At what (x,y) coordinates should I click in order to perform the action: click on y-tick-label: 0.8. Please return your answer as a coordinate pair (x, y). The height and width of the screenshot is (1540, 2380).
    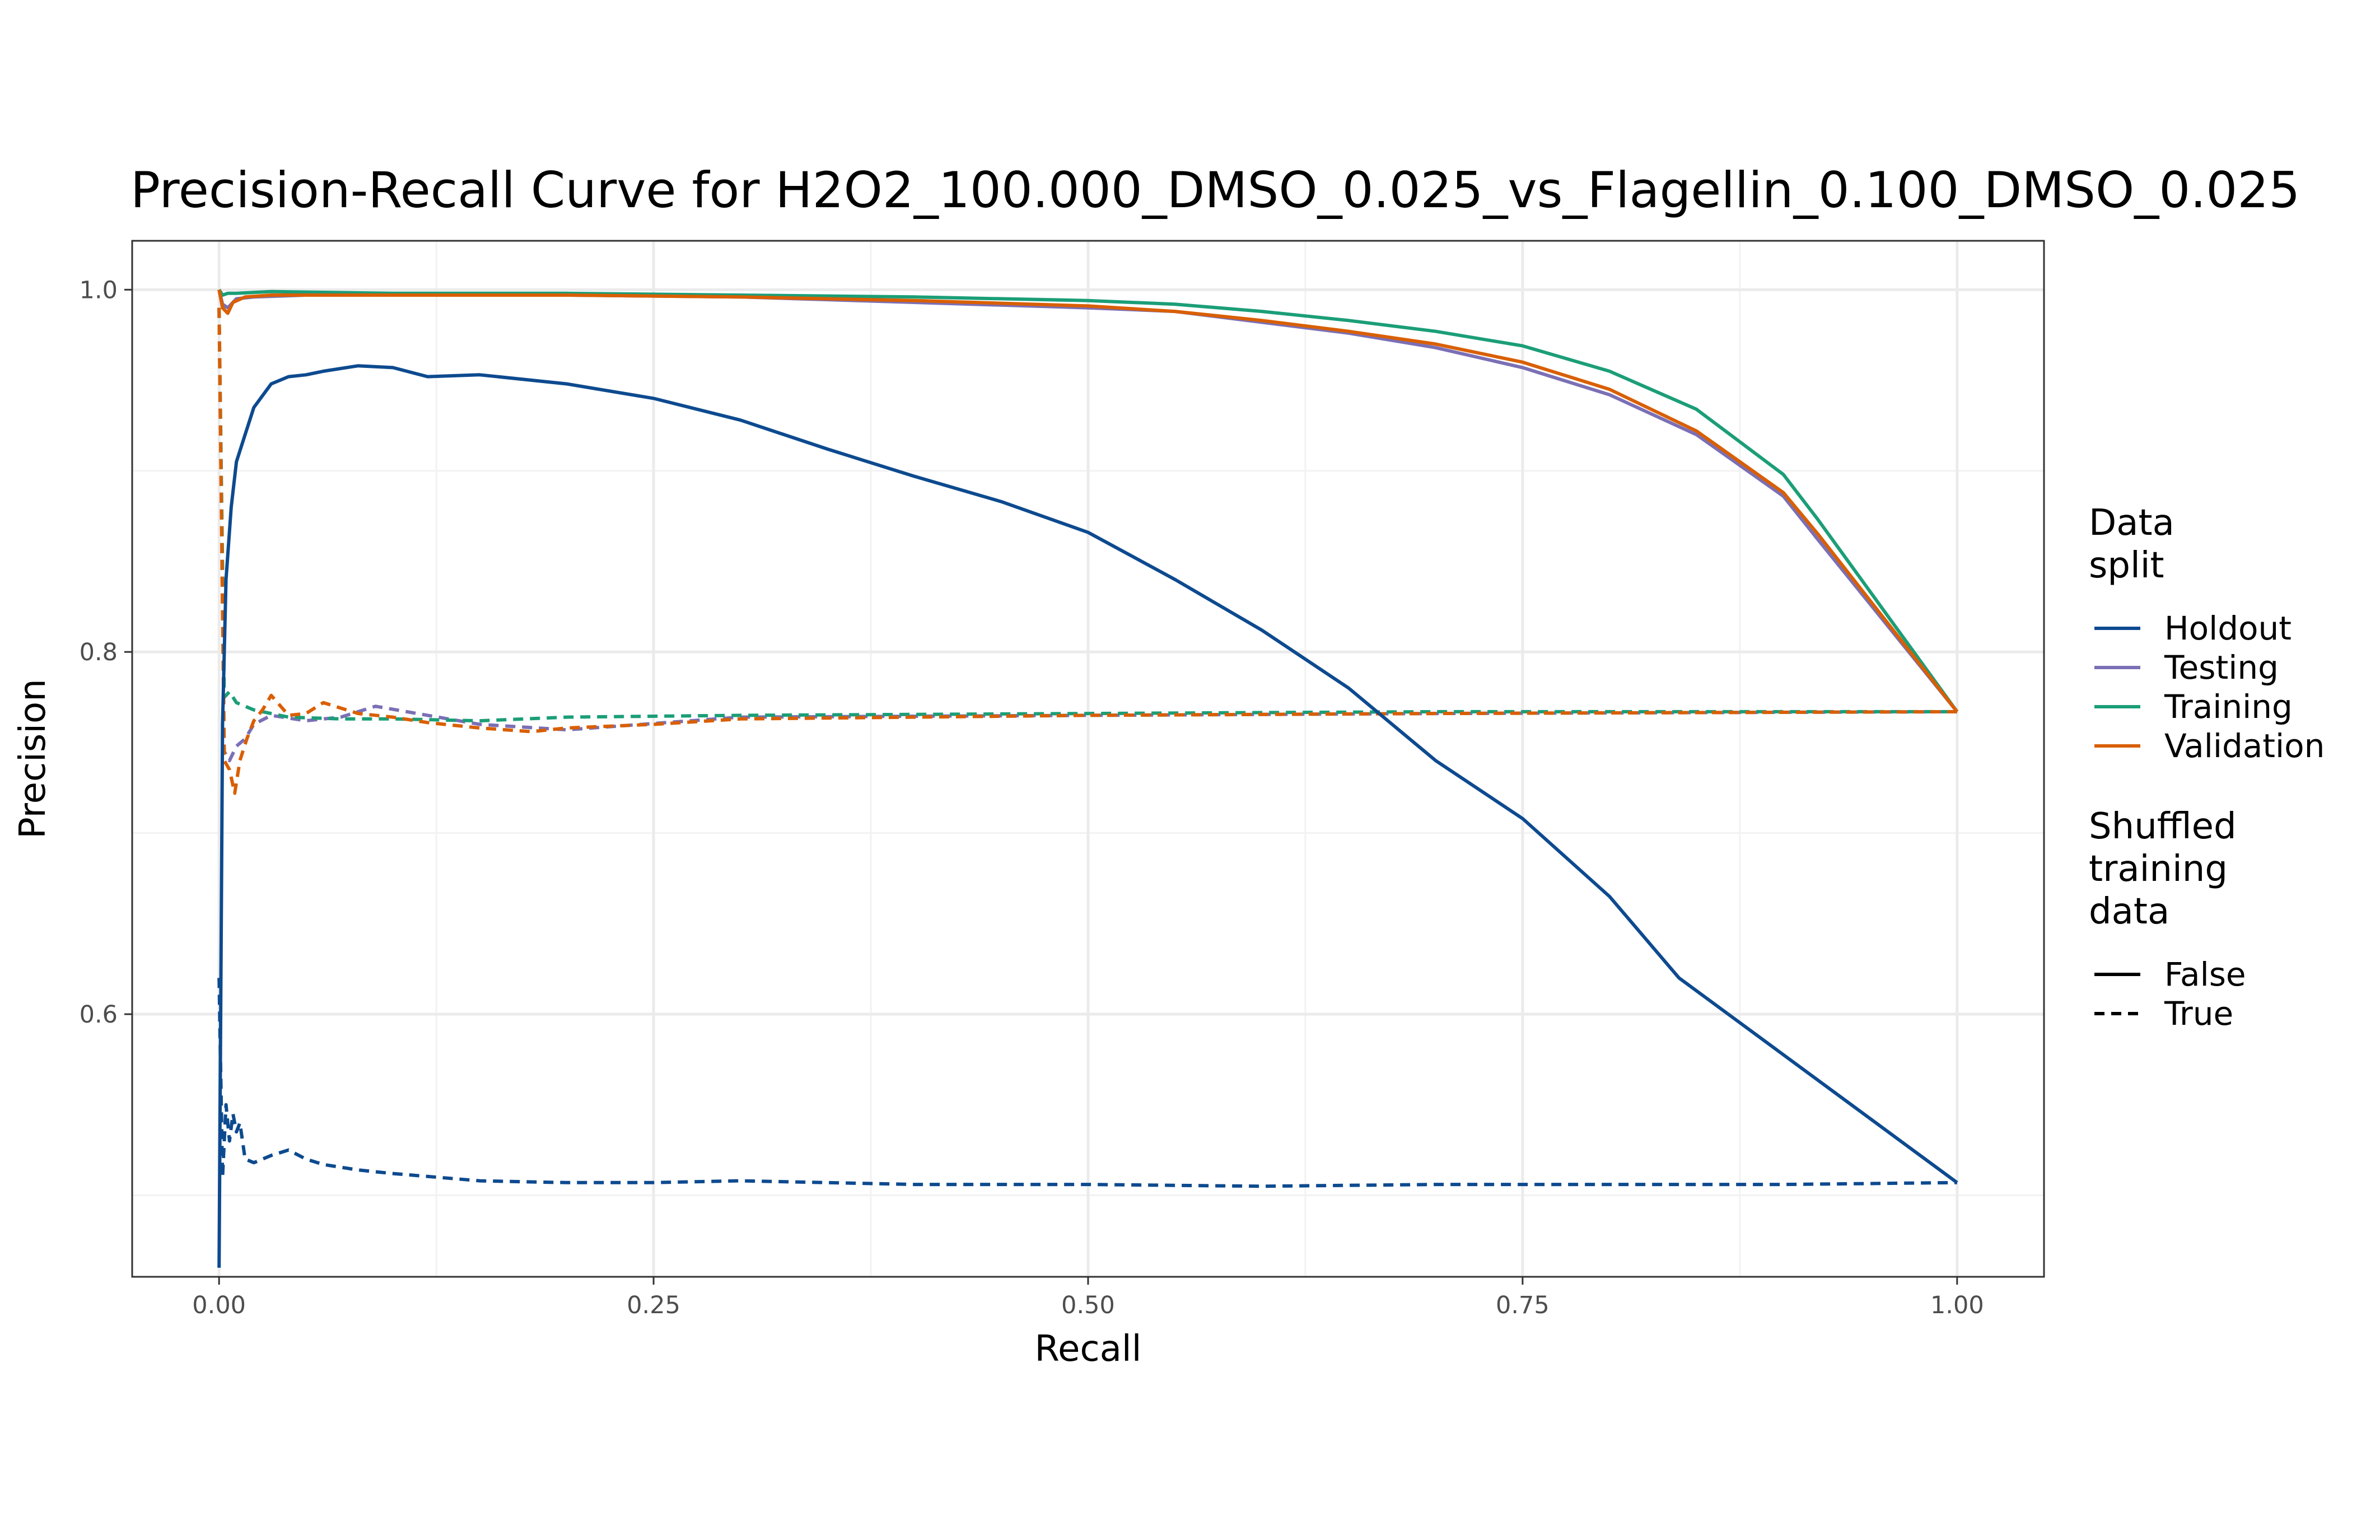
    Looking at the image, I should click on (99, 652).